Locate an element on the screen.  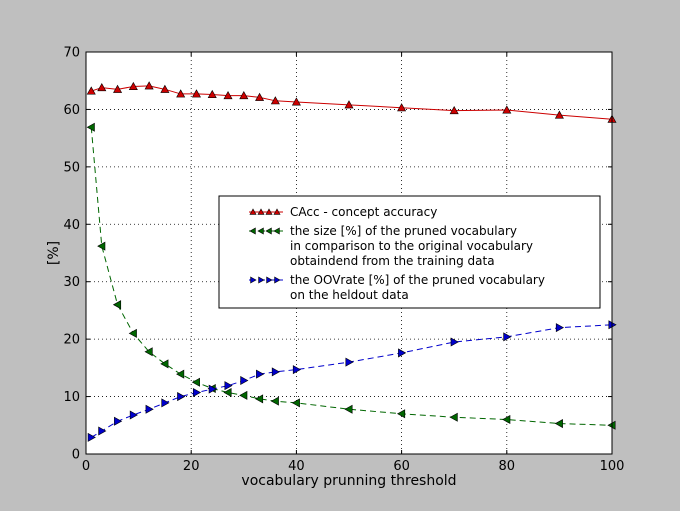
x-tick-label: 20 is located at coordinates (191, 466).